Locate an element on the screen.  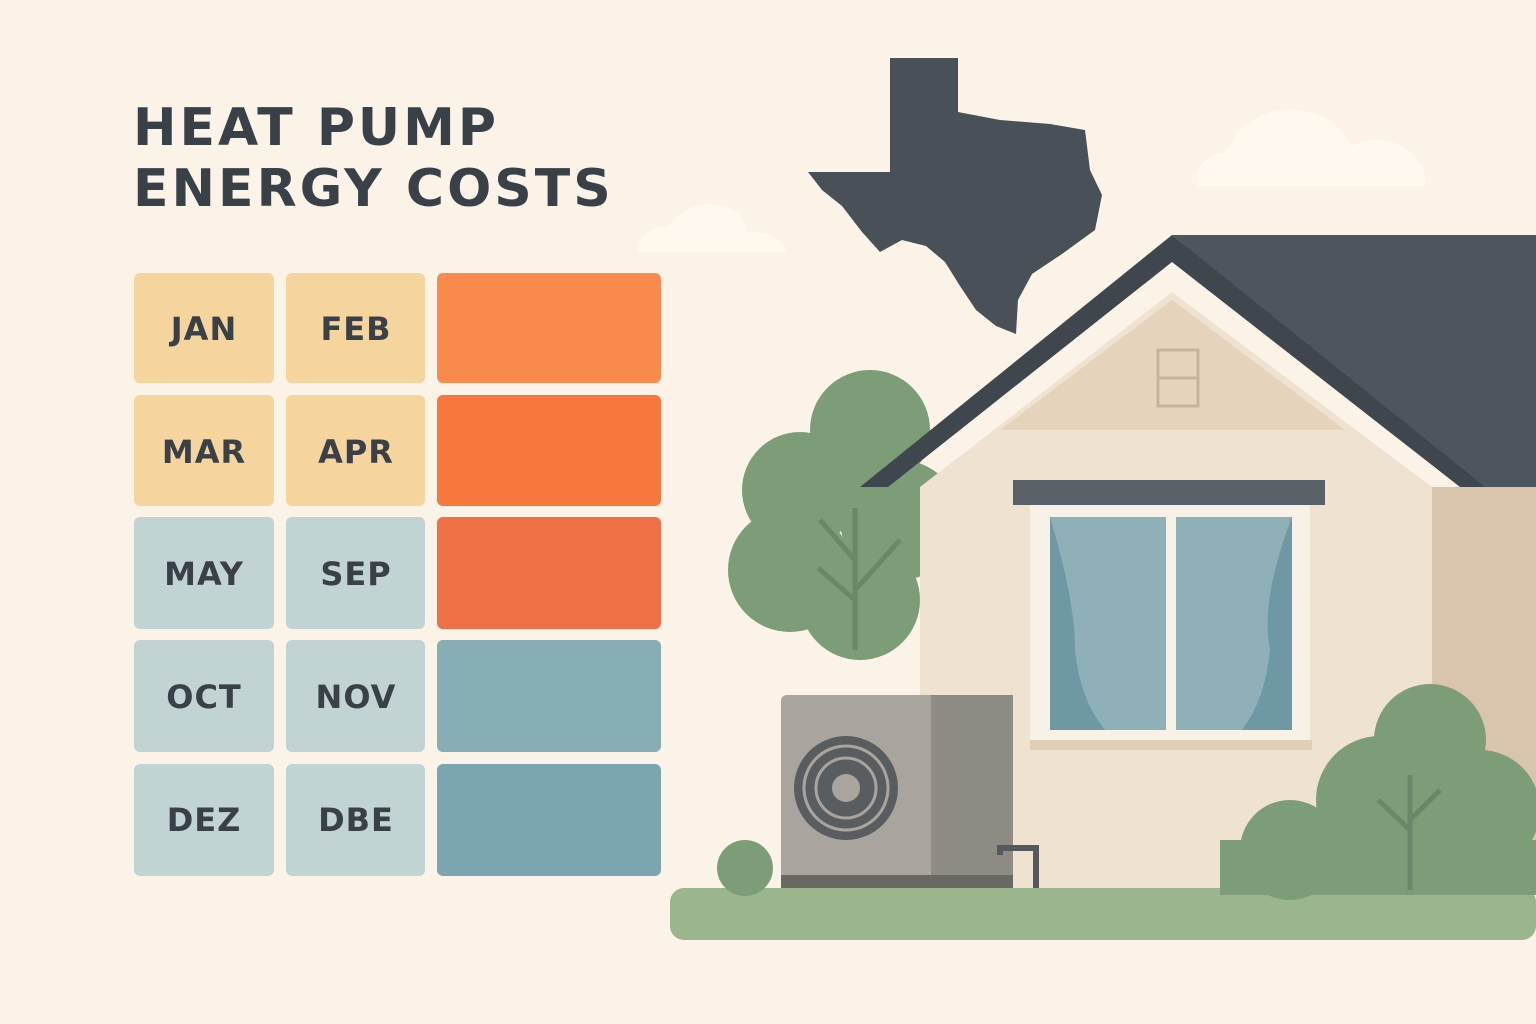
month-label: OCT is located at coordinates (204, 697).